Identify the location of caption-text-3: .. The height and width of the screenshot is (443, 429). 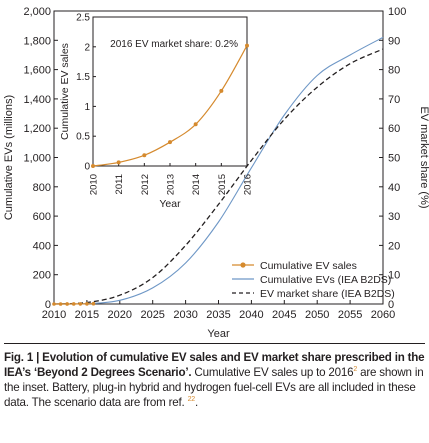
(196, 402).